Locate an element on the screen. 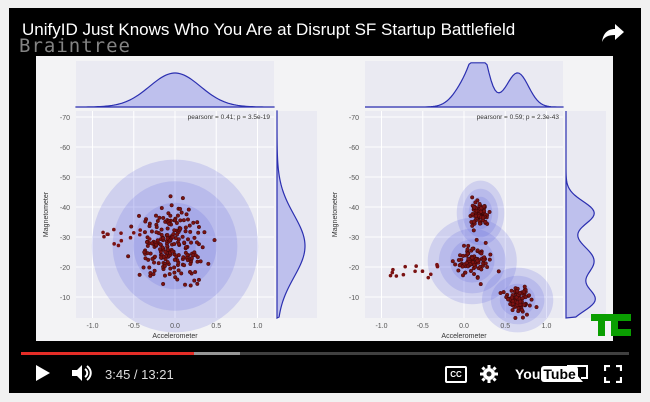  marginal-kde-y is located at coordinates (291, 214).